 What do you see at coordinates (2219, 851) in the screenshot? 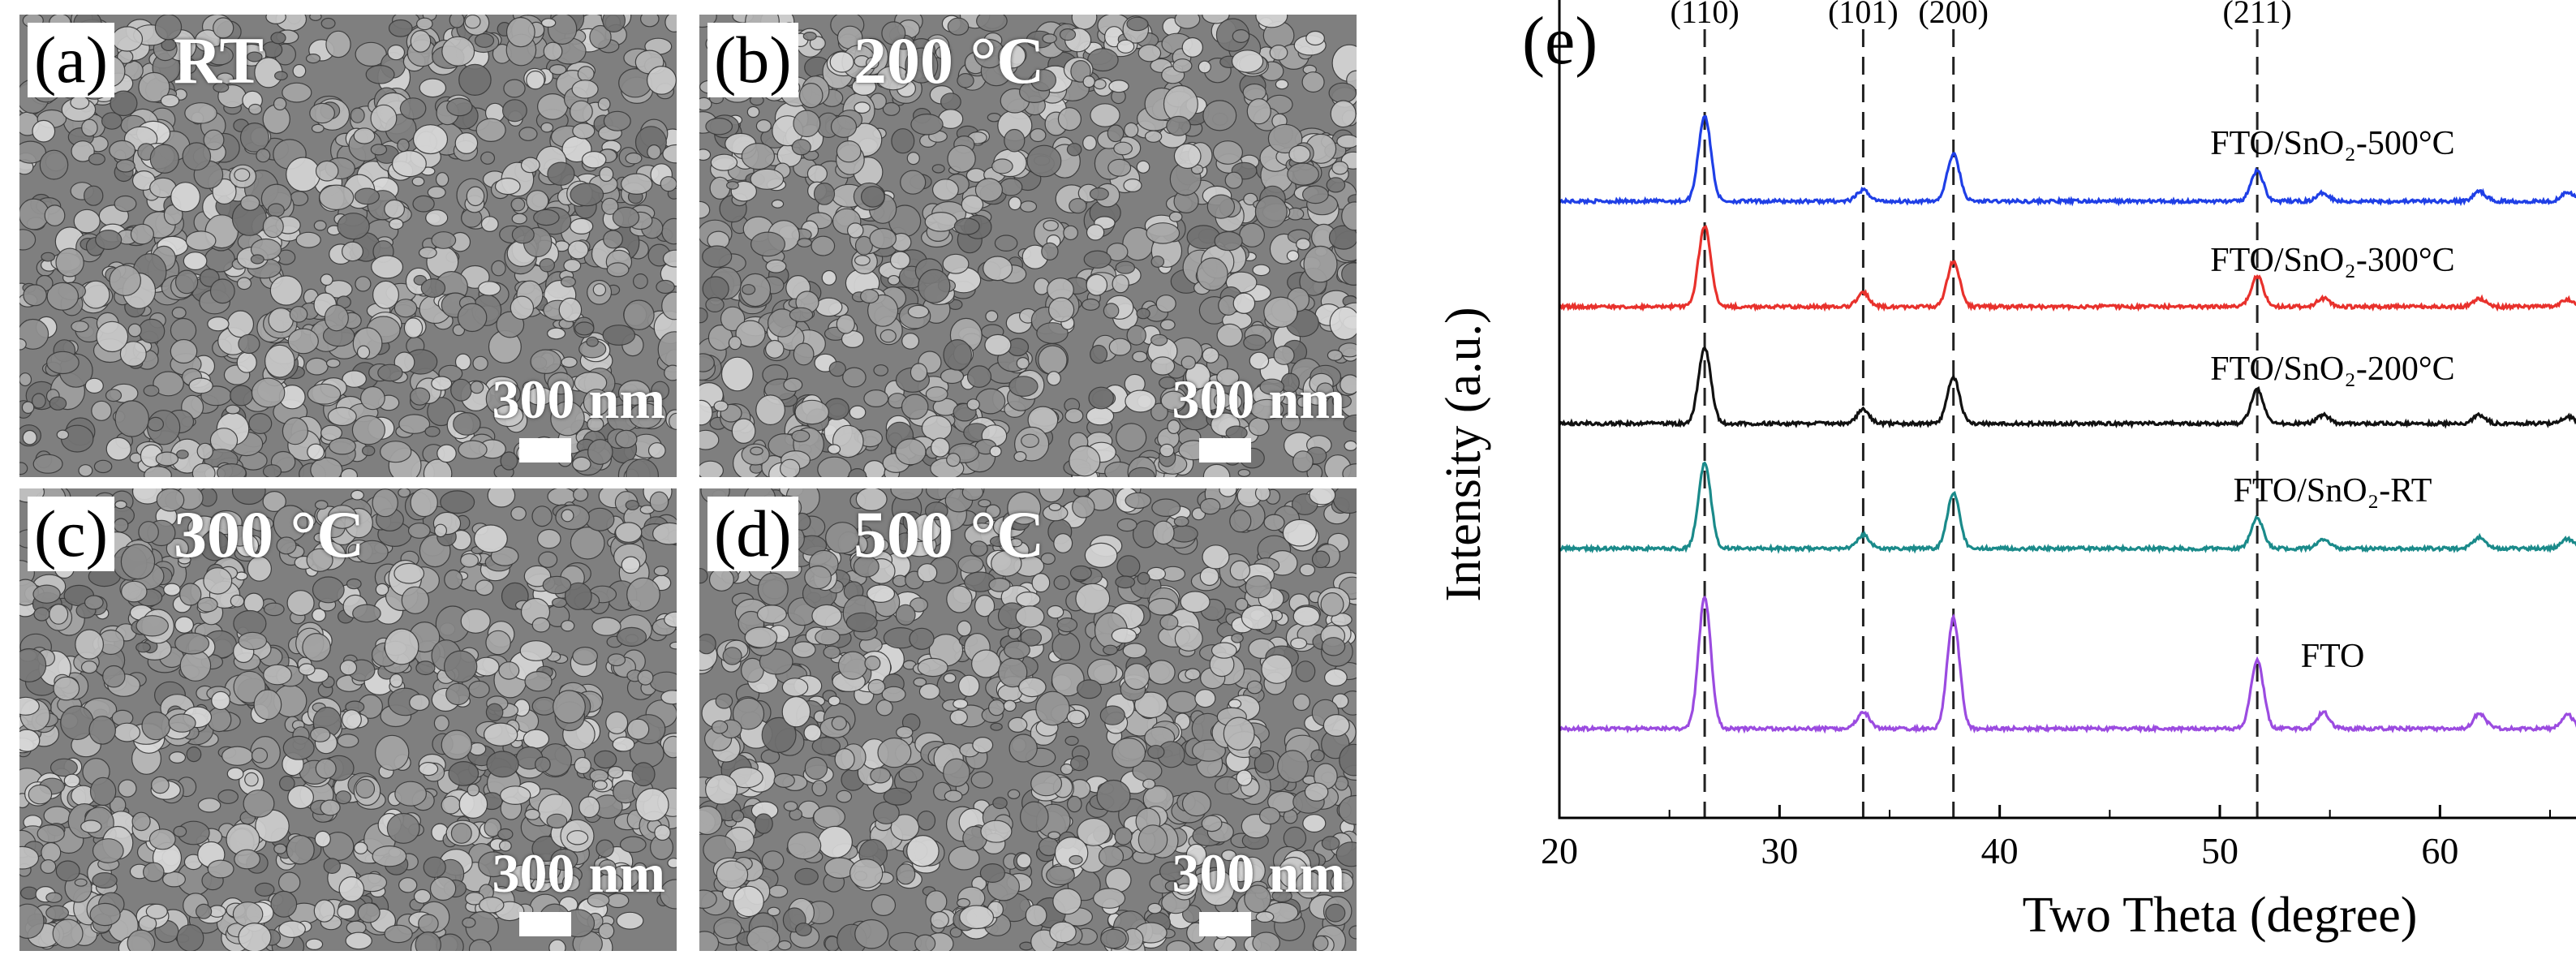
I see `x-tick-label-3: 50` at bounding box center [2219, 851].